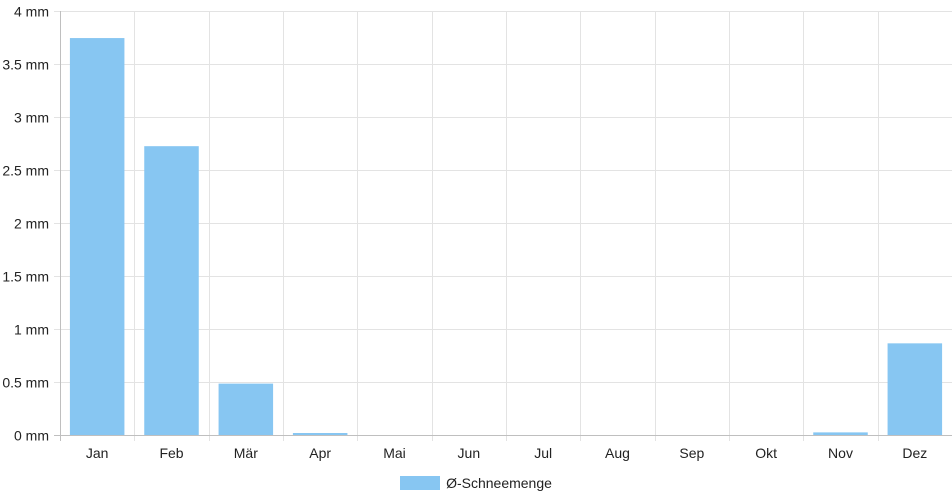  Describe the element at coordinates (320, 453) in the screenshot. I see `x-tick-label: Apr` at that location.